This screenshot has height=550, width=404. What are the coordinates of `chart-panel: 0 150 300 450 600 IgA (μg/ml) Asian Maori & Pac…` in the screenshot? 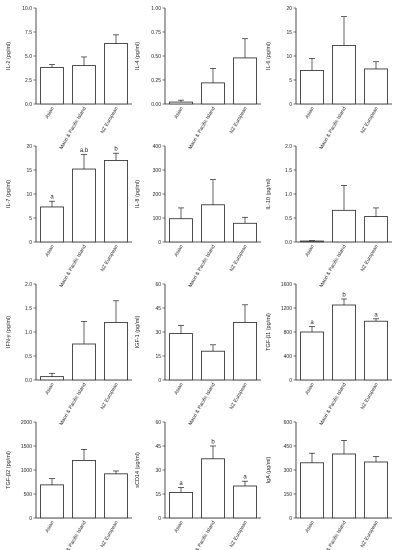 It's located at (329, 485).